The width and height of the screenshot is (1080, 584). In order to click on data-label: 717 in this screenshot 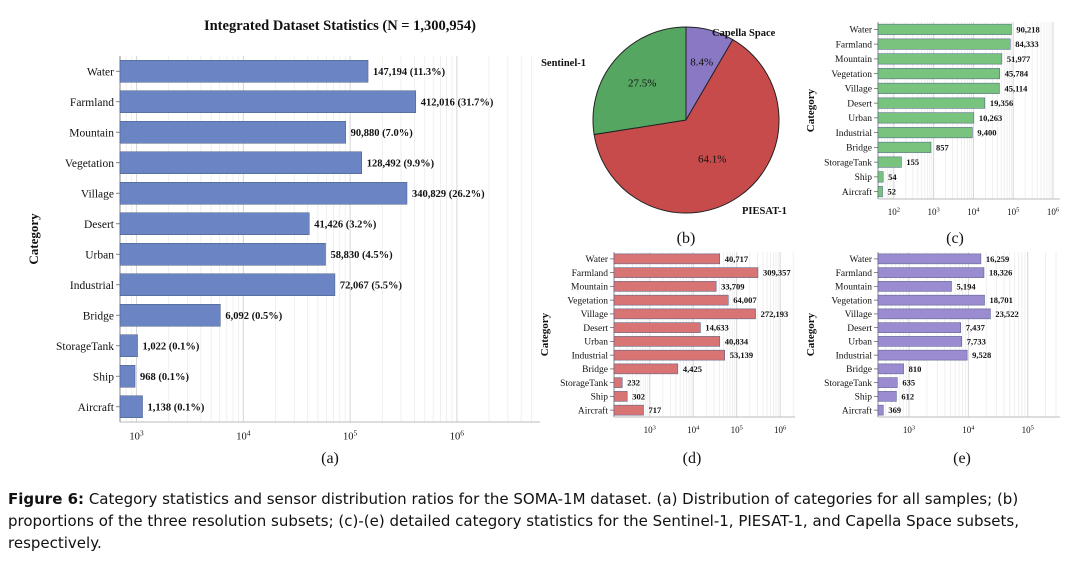, I will do `click(656, 410)`.